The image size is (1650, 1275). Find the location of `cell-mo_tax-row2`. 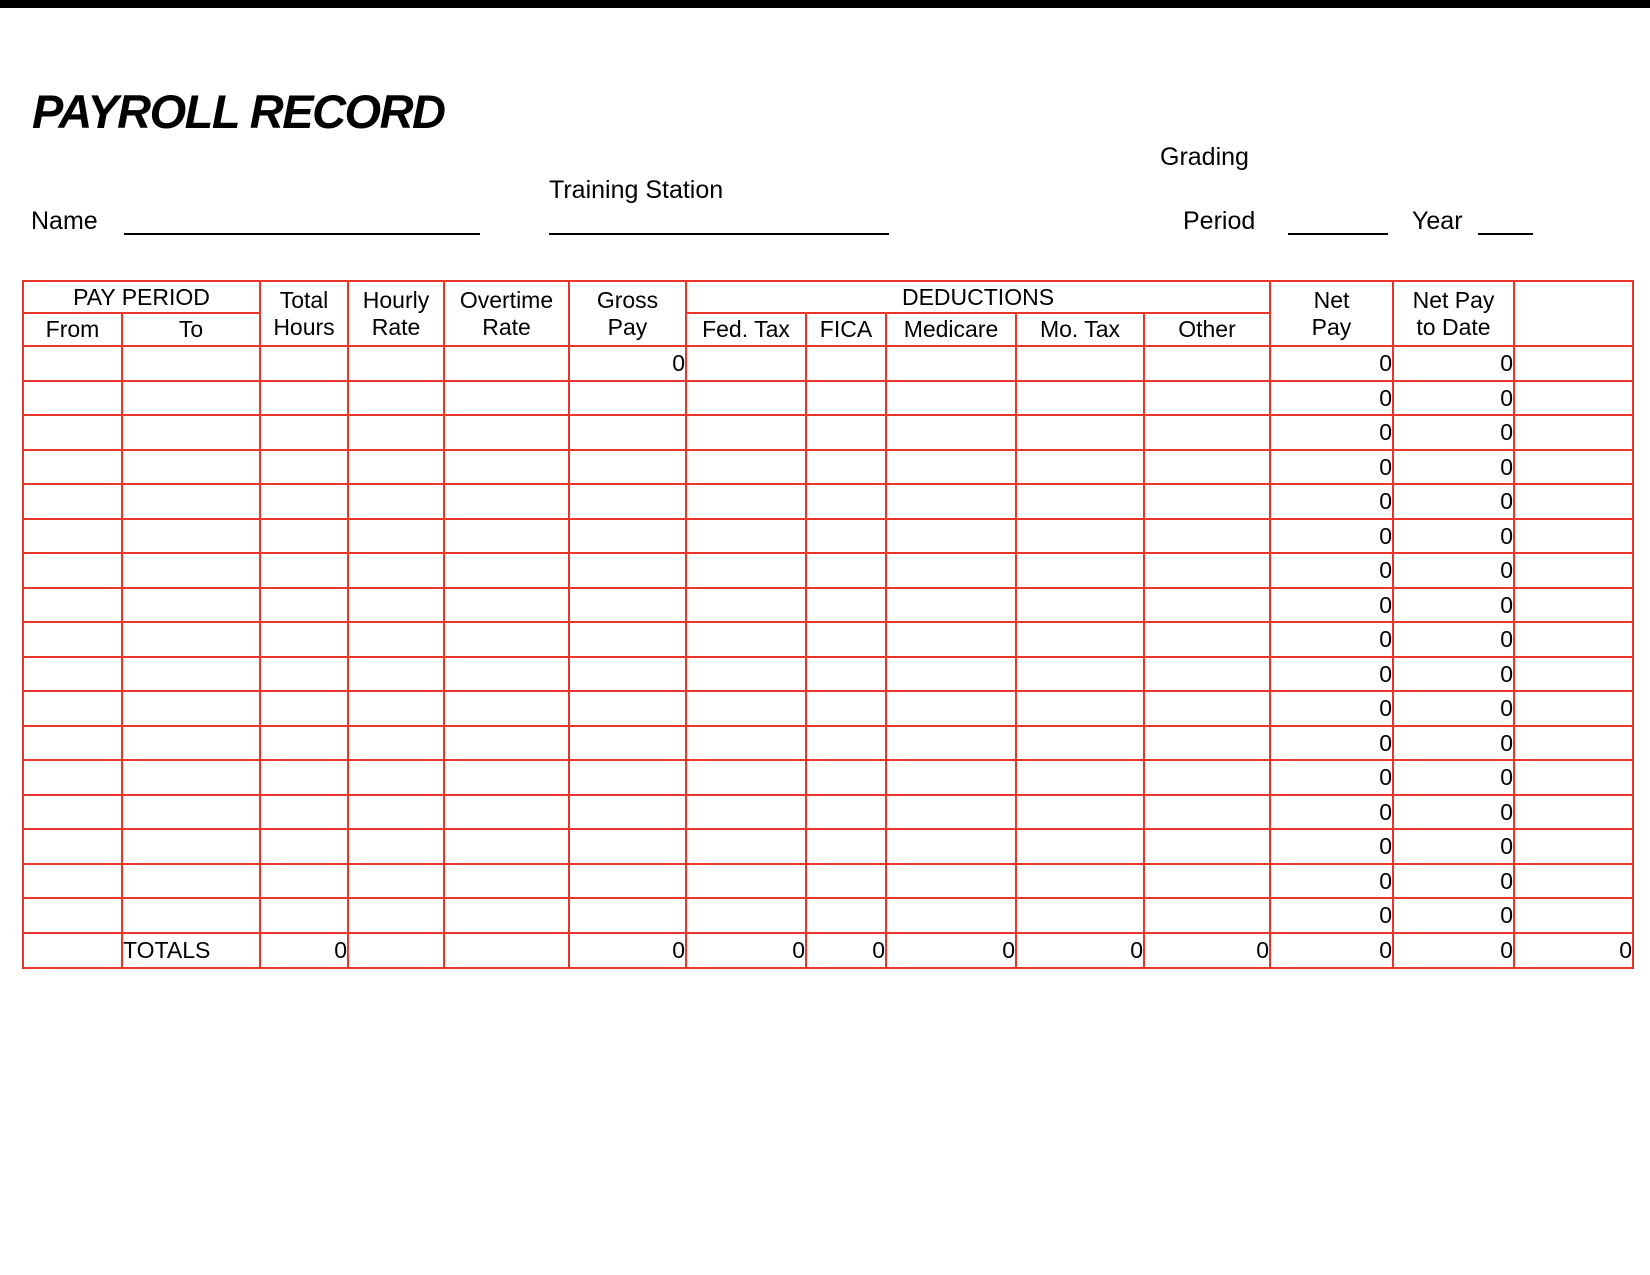

cell-mo_tax-row2 is located at coordinates (1080, 397).